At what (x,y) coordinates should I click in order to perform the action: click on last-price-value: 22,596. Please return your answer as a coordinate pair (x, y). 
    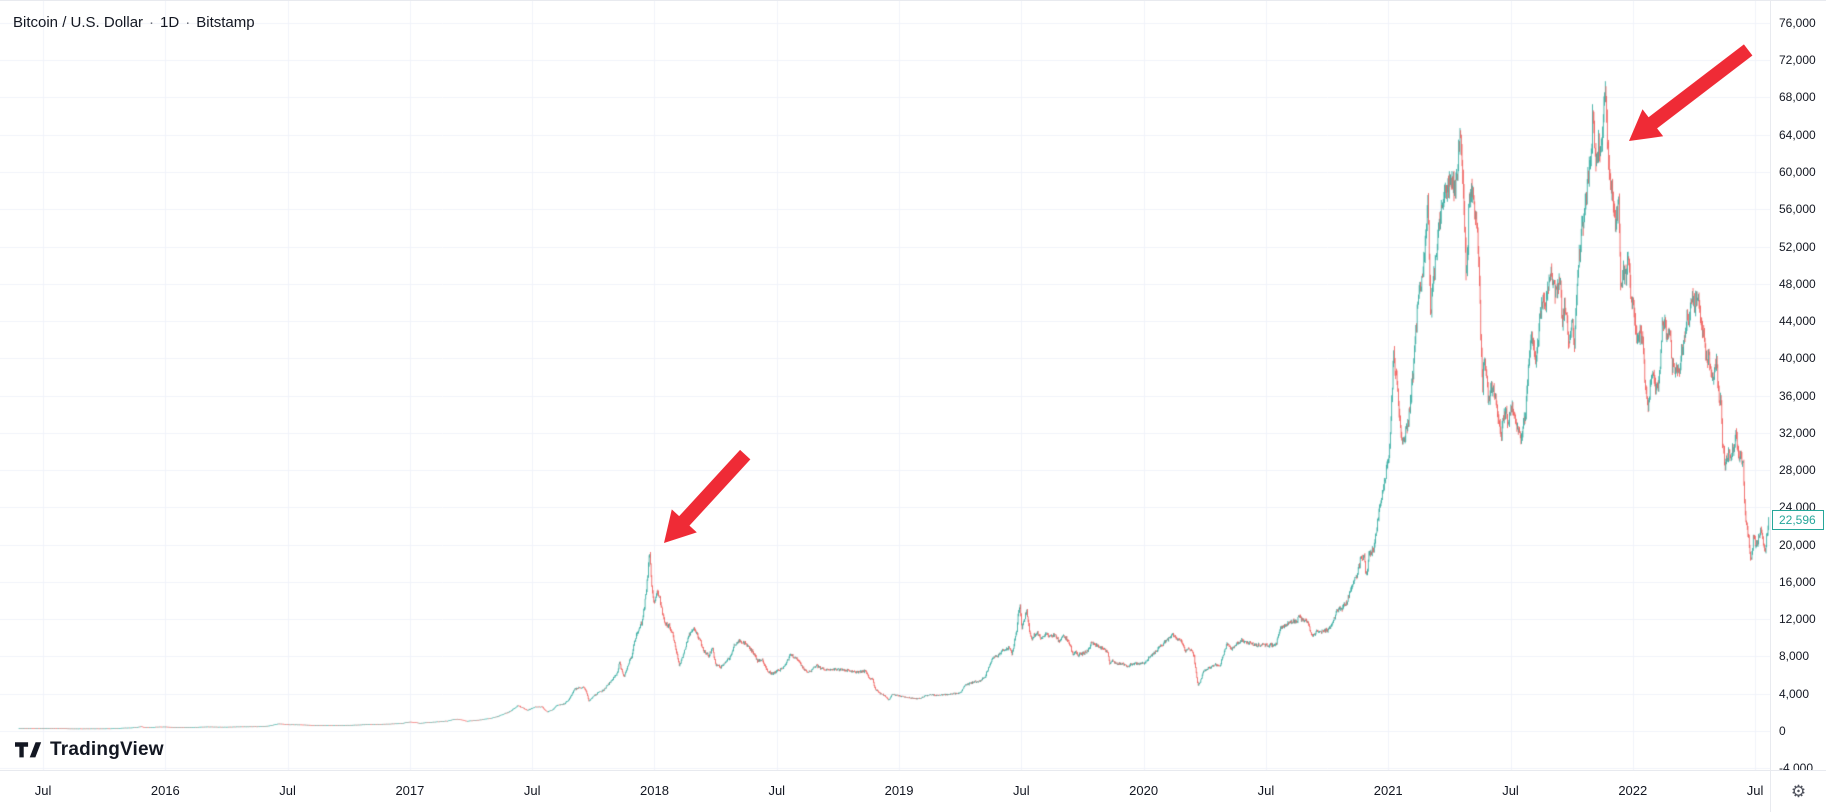
    Looking at the image, I should click on (1797, 520).